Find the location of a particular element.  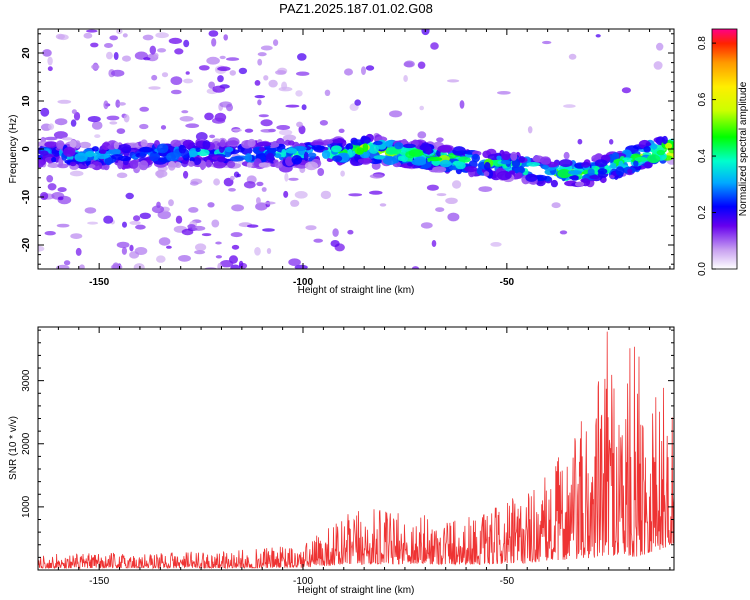

colorbar-tick-label: 0.2 is located at coordinates (702, 212).